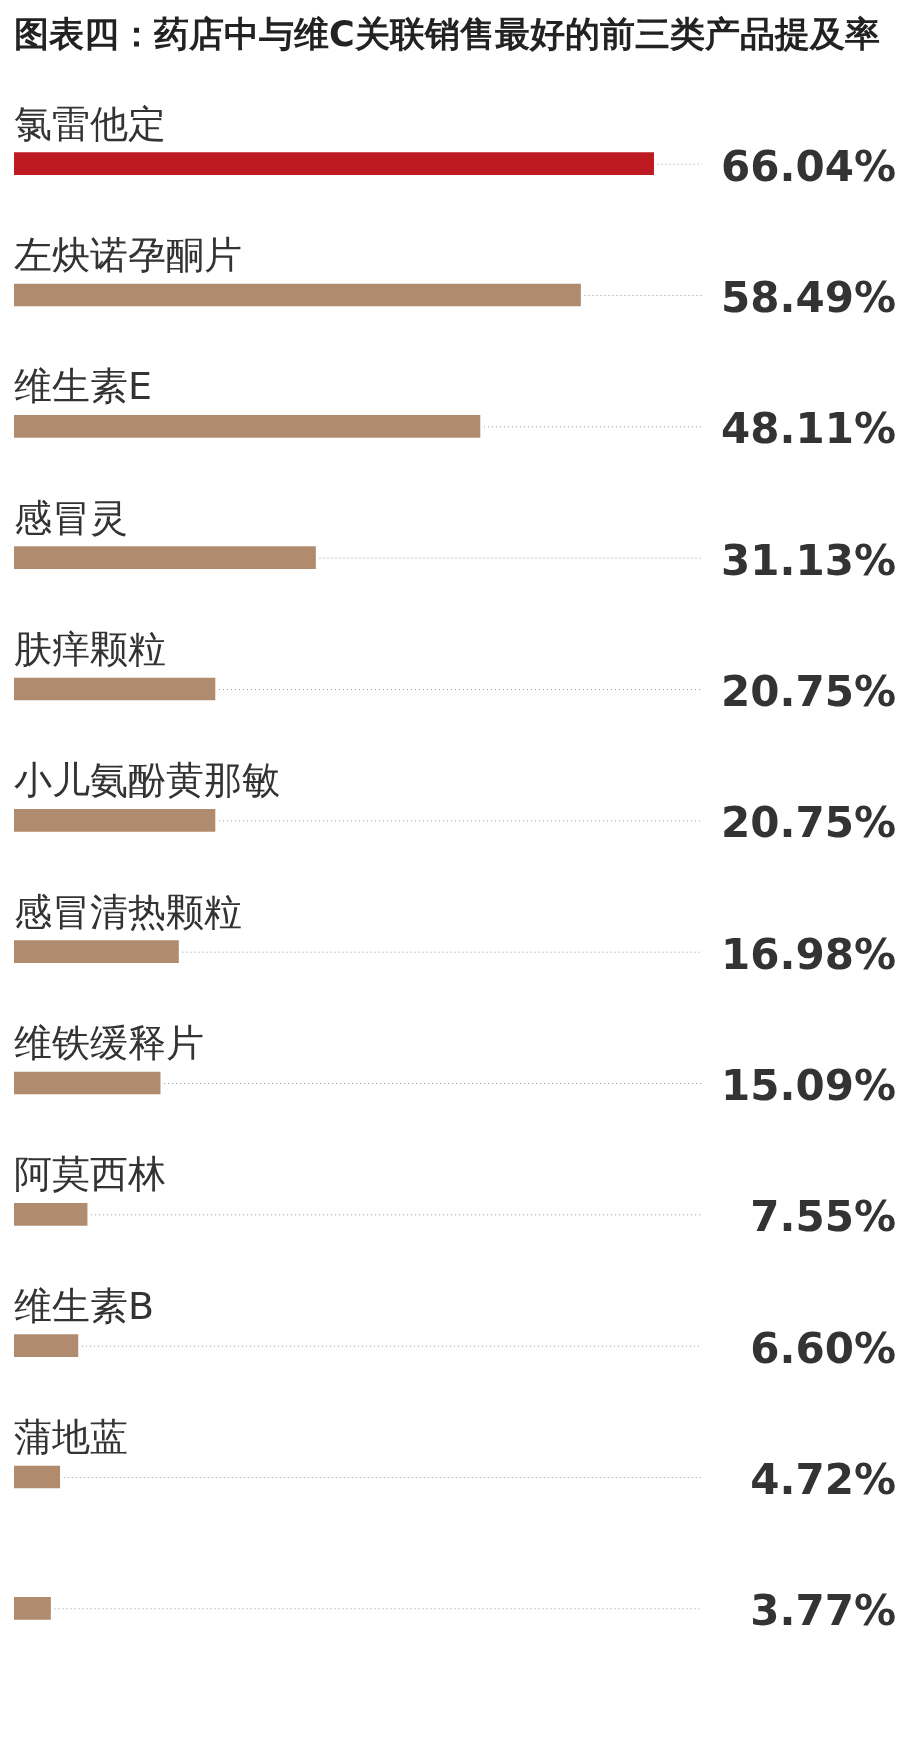 Image resolution: width=912 pixels, height=1758 pixels. What do you see at coordinates (823, 1217) in the screenshot?
I see `data-label: 7.55%` at bounding box center [823, 1217].